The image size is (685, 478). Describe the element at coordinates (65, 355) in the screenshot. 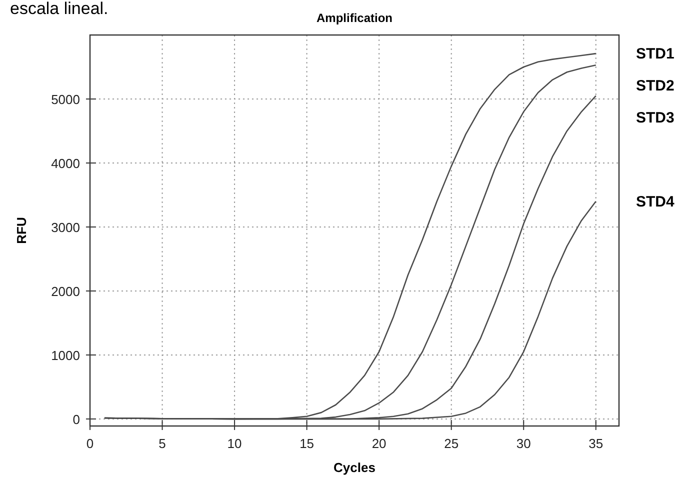

I see `y-tick-label: 1000` at that location.